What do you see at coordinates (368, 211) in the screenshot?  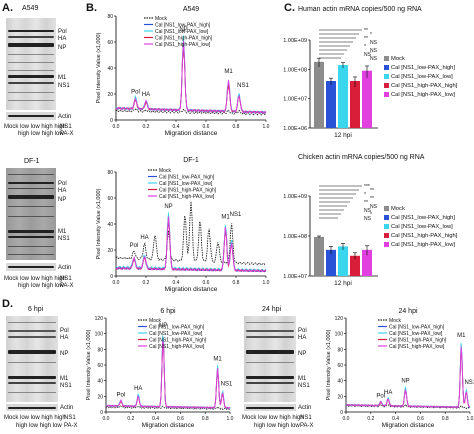 I see `sig-label-6: NS` at bounding box center [368, 211].